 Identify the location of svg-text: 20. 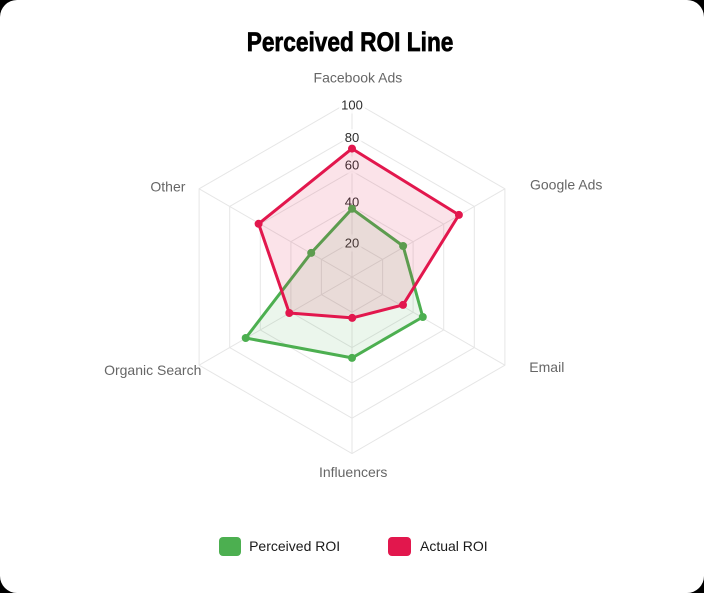
(352, 243).